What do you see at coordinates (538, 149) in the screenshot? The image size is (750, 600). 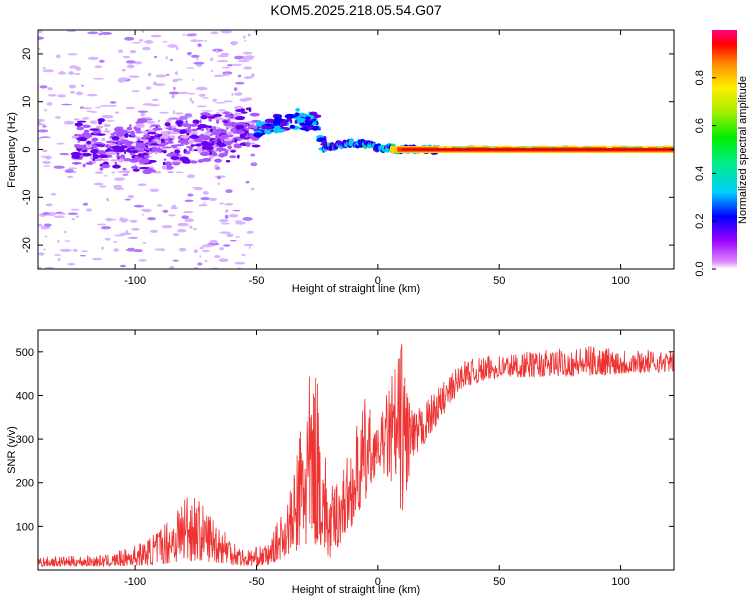 I see `carrier-band-core` at bounding box center [538, 149].